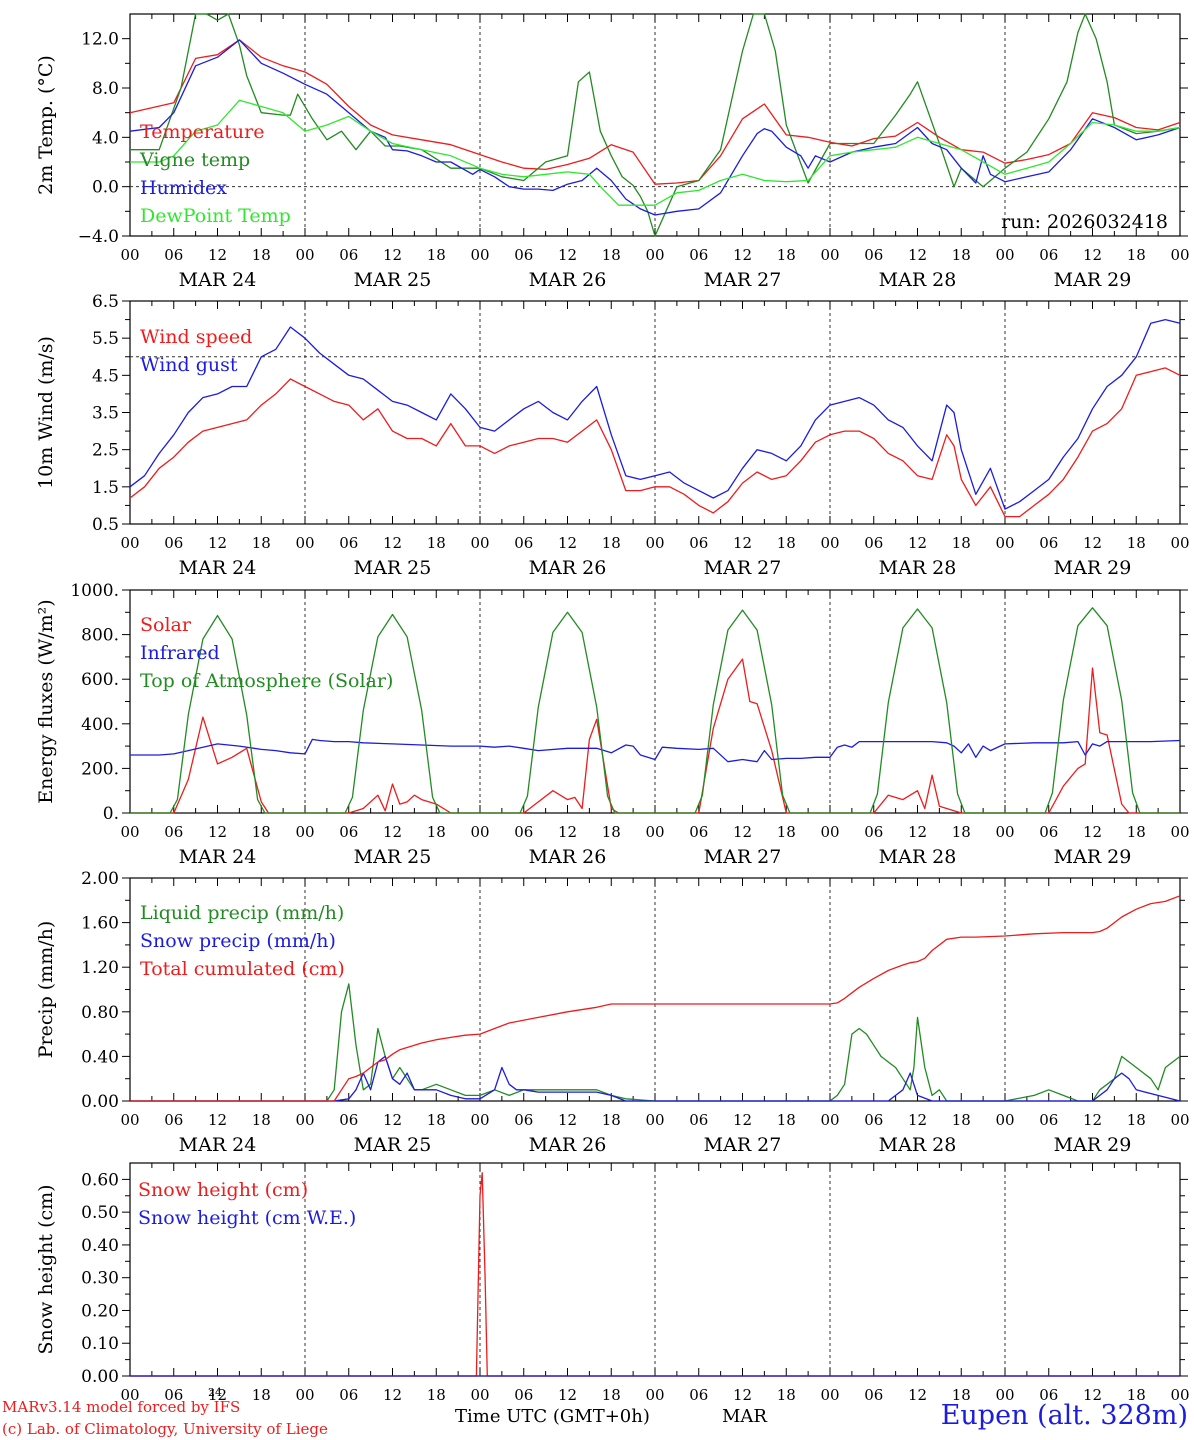 The image size is (1194, 1440). Describe the element at coordinates (100, 1013) in the screenshot. I see `y-tick-label: 0.80` at that location.